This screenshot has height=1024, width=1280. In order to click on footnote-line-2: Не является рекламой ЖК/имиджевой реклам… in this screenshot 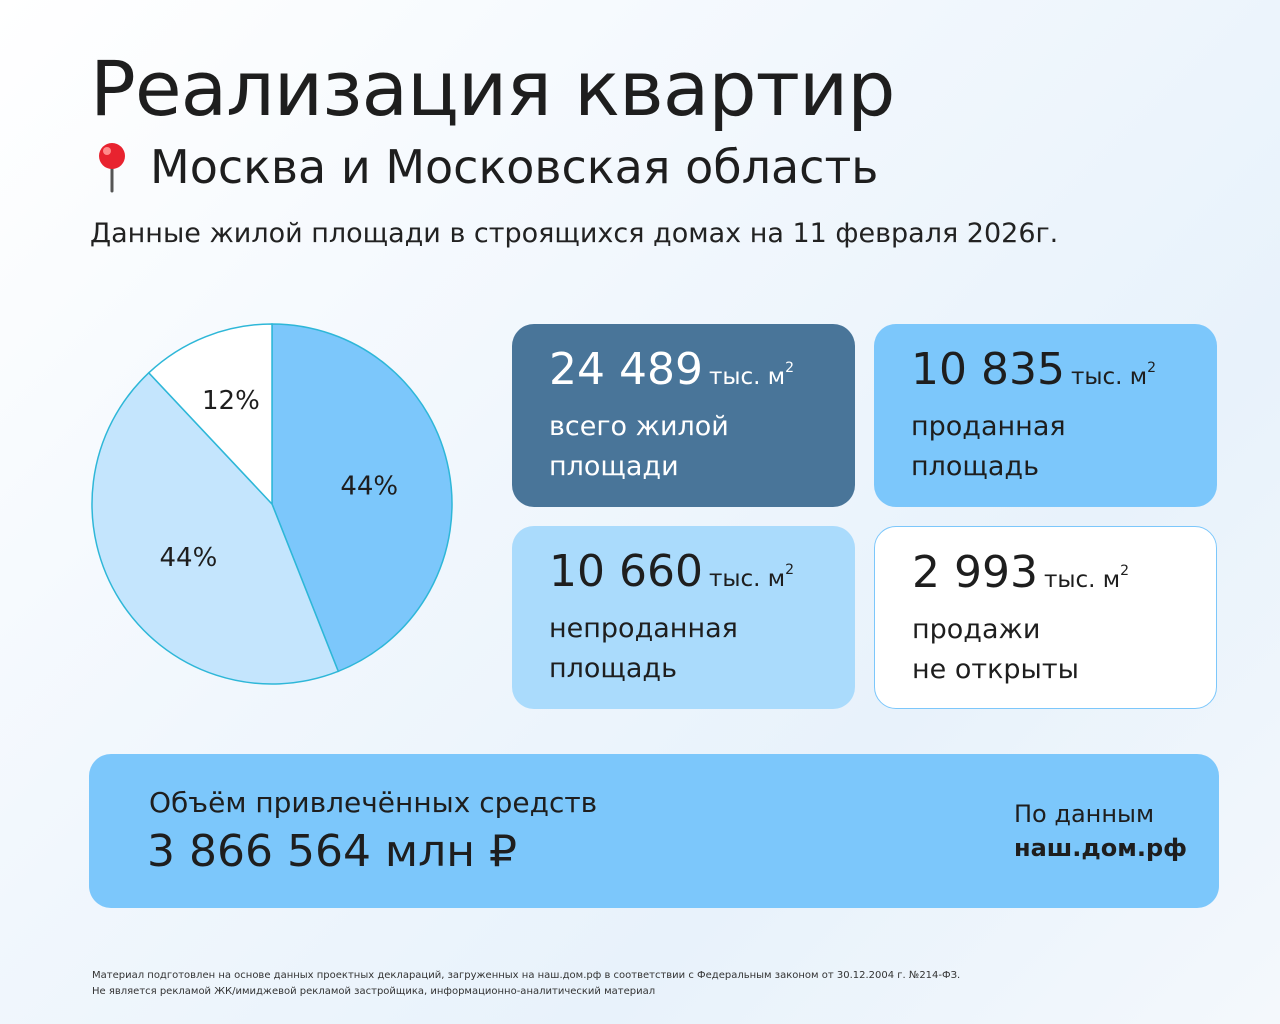, I will do `click(374, 991)`.